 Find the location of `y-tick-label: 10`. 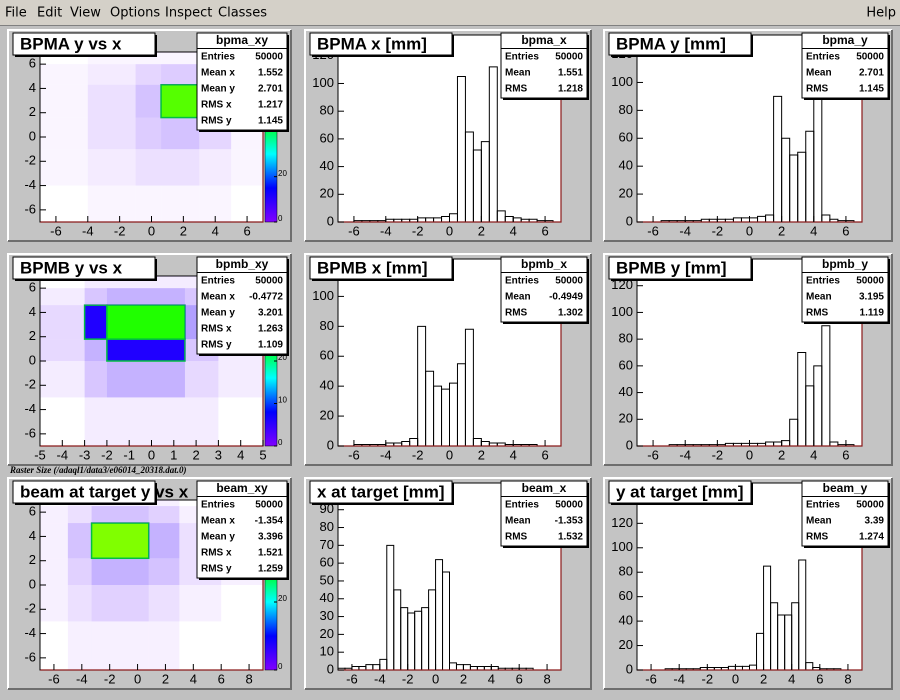

y-tick-label: 10 is located at coordinates (327, 651).